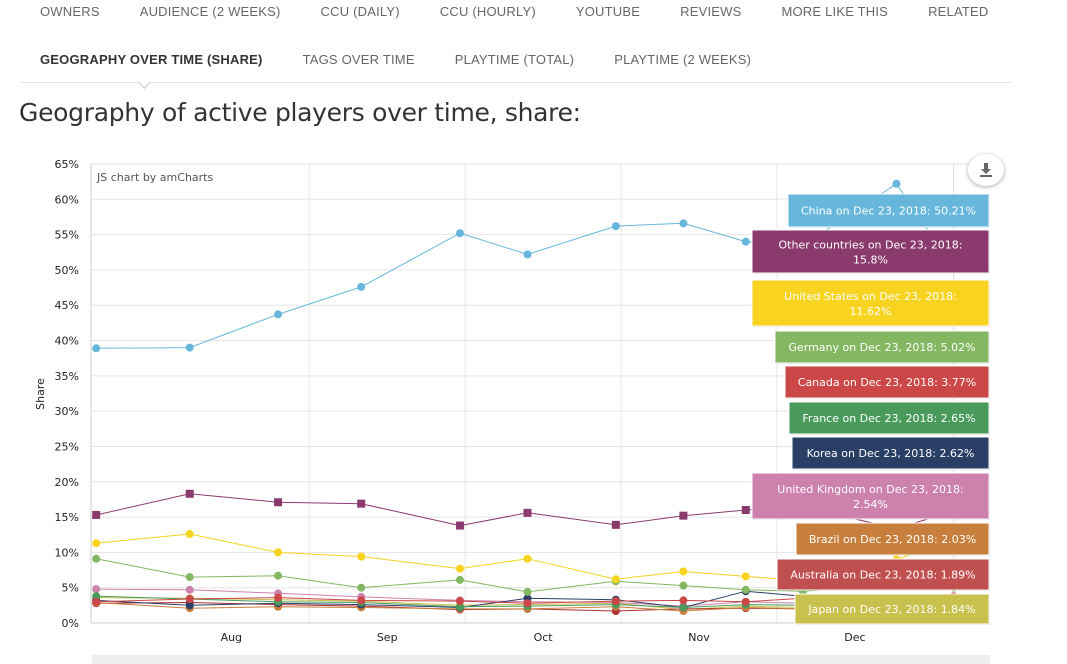  Describe the element at coordinates (67, 270) in the screenshot. I see `y-tick-label: 50%` at that location.